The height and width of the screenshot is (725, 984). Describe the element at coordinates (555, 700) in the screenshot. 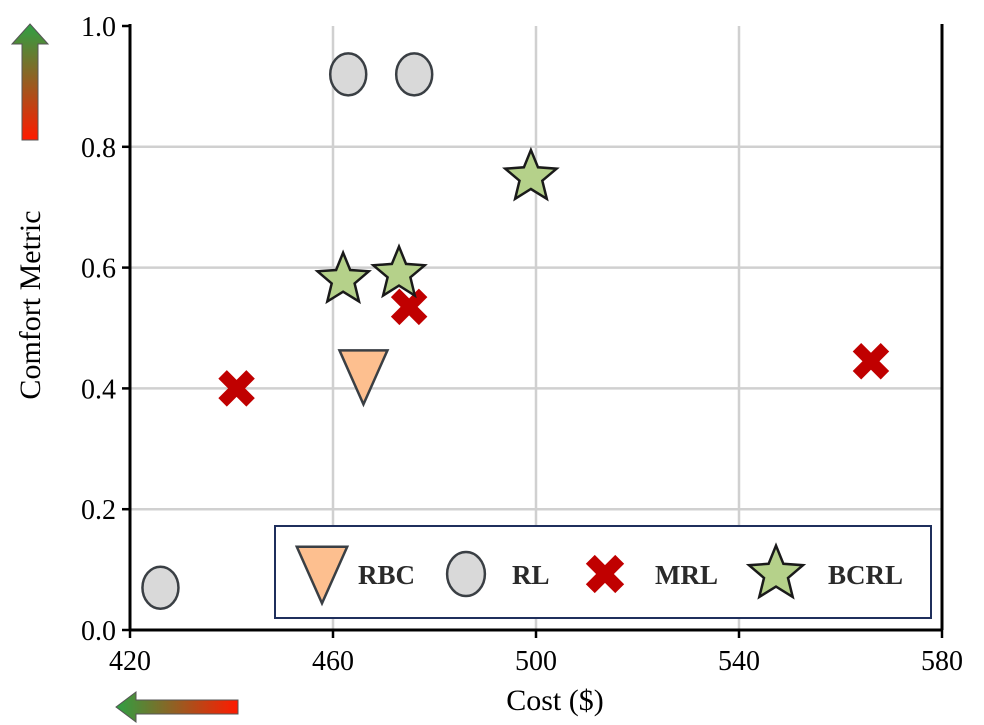

I see `x-axis-title: Cost ($)` at that location.